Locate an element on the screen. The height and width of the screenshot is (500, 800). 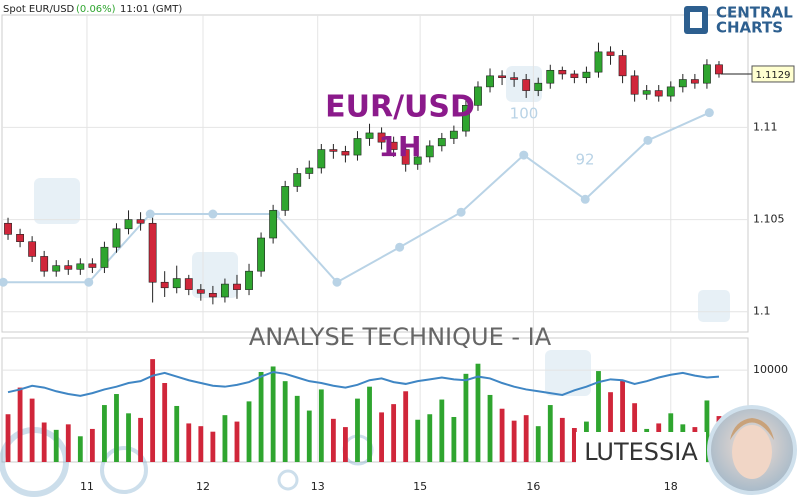
instrument: Spot EUR/USD is located at coordinates (39, 9).